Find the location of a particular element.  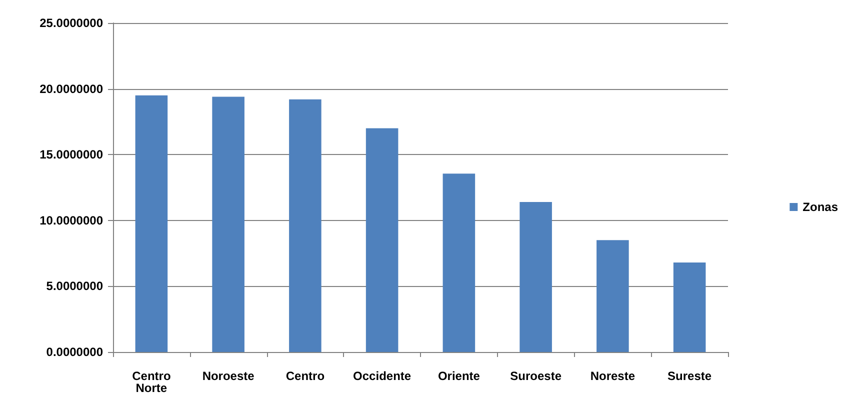

y-tick-label: 15.0000000 is located at coordinates (72, 155).